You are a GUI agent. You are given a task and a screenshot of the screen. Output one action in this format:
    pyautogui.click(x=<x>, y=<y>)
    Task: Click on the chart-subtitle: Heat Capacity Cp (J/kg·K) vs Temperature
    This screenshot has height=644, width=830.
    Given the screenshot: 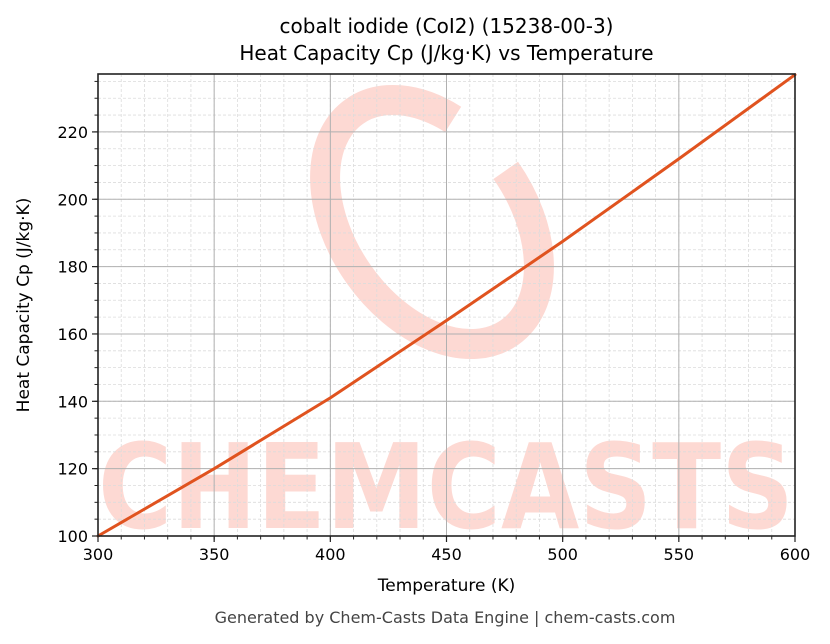 What is the action you would take?
    pyautogui.click(x=446, y=53)
    